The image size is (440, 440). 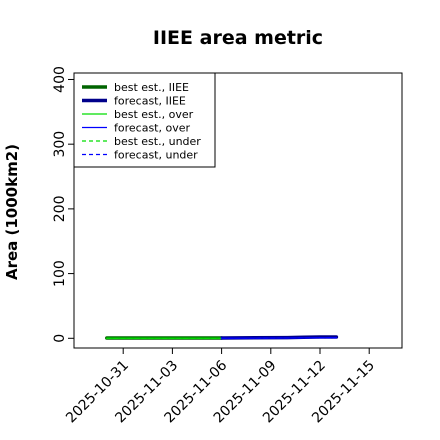 What do you see at coordinates (60, 209) in the screenshot?
I see `y-tick-label: 200` at bounding box center [60, 209].